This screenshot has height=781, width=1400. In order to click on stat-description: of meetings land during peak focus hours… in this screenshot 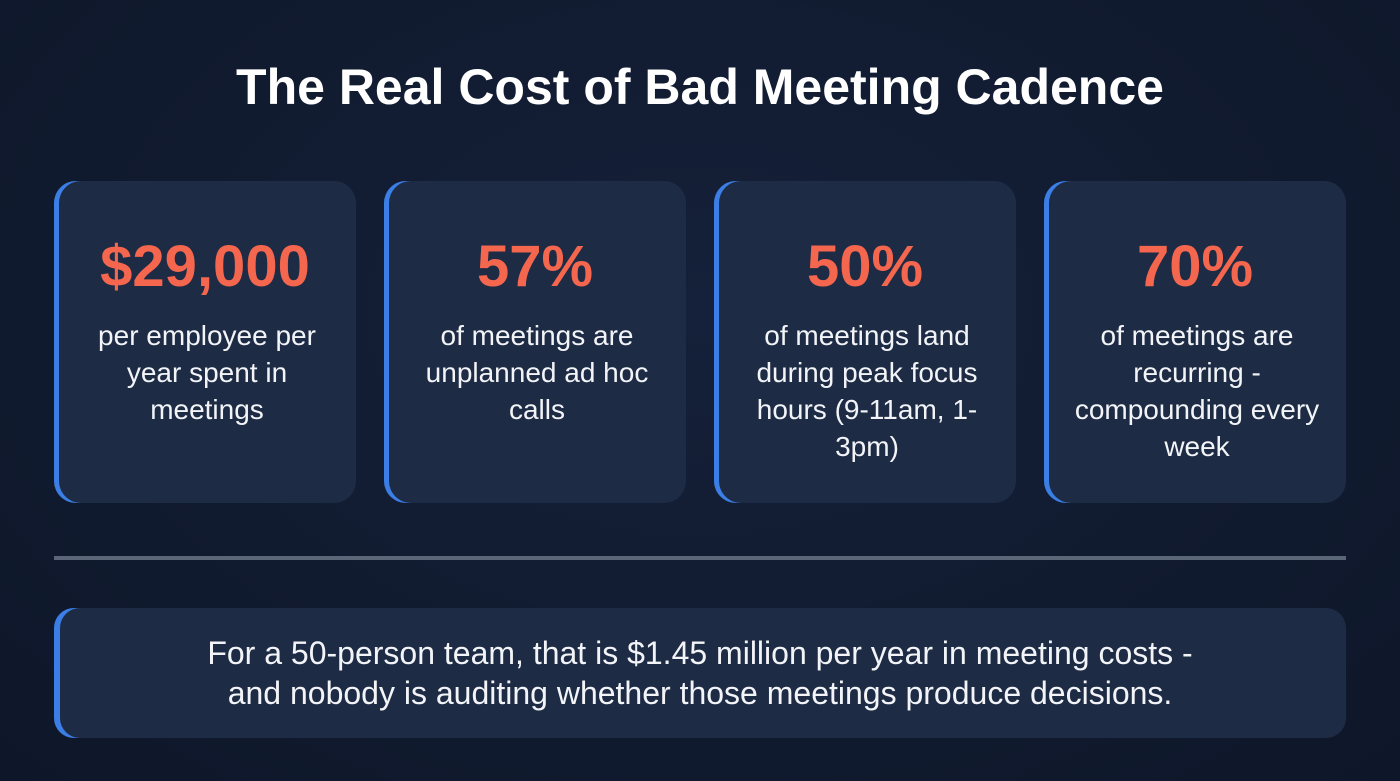, I will do `click(867, 391)`.